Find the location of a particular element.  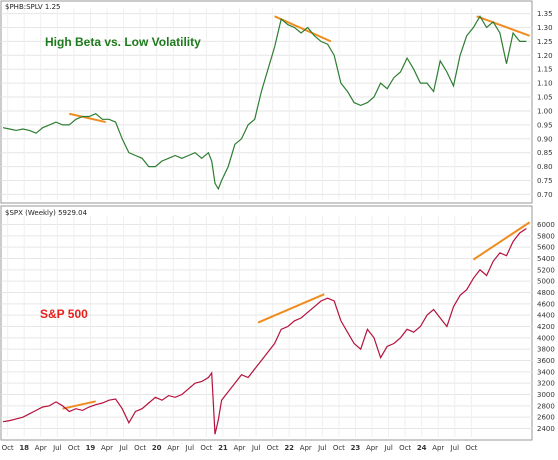

y-tick-label-bottom: 6000 is located at coordinates (546, 225).